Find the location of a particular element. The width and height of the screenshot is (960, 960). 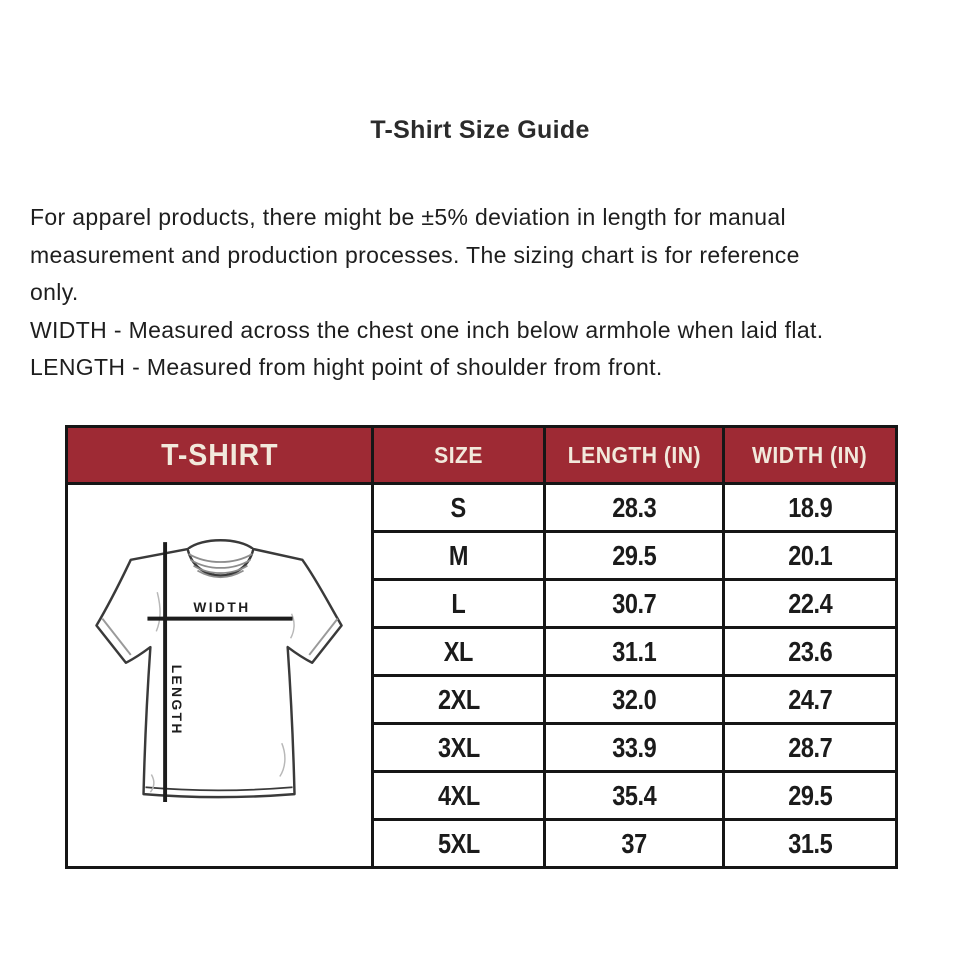

size-cell: 2XL is located at coordinates (458, 699).